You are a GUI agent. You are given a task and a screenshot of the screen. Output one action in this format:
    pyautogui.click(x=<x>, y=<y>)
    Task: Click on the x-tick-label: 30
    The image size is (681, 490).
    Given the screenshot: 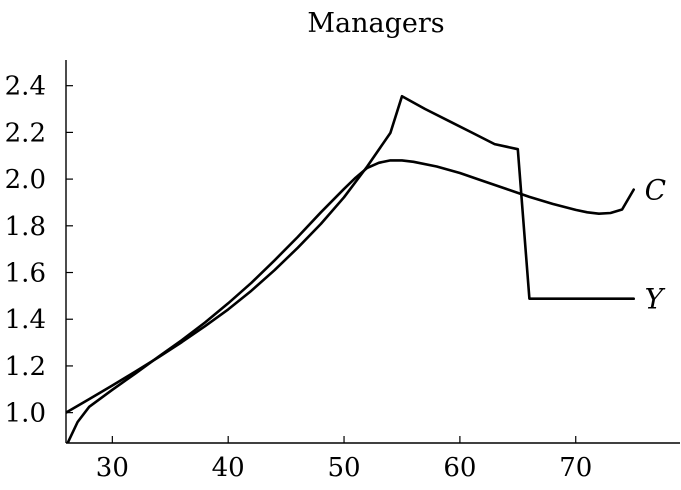 What is the action you would take?
    pyautogui.click(x=112, y=468)
    